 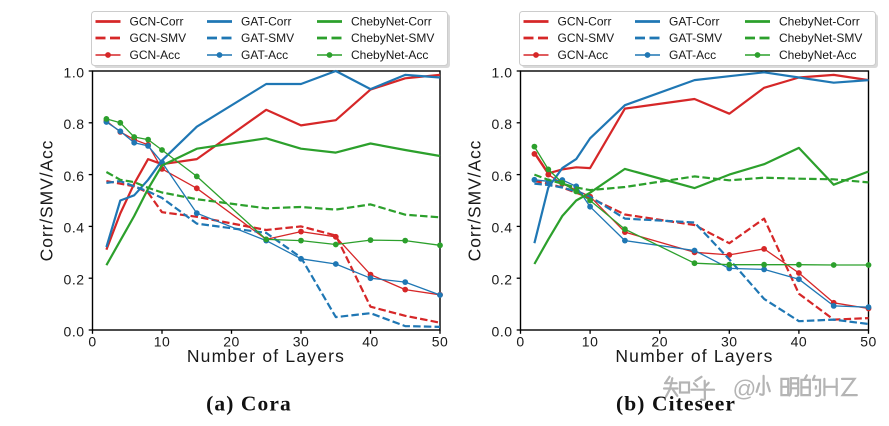 I want to click on svg-text: (b) Citeseer, so click(x=676, y=404).